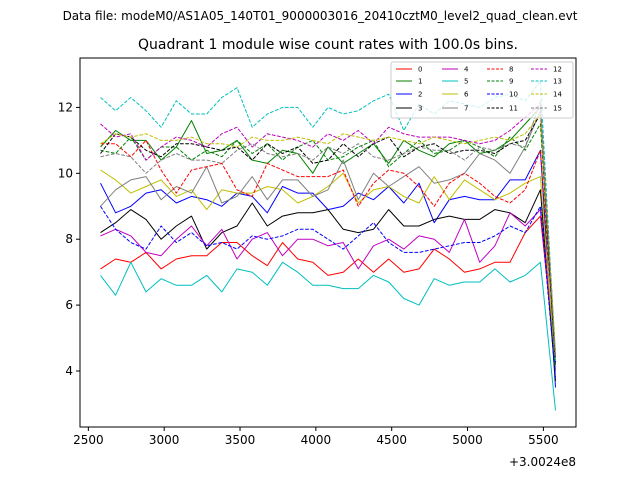  What do you see at coordinates (467, 440) in the screenshot?
I see `x-tick-label: 5000` at bounding box center [467, 440].